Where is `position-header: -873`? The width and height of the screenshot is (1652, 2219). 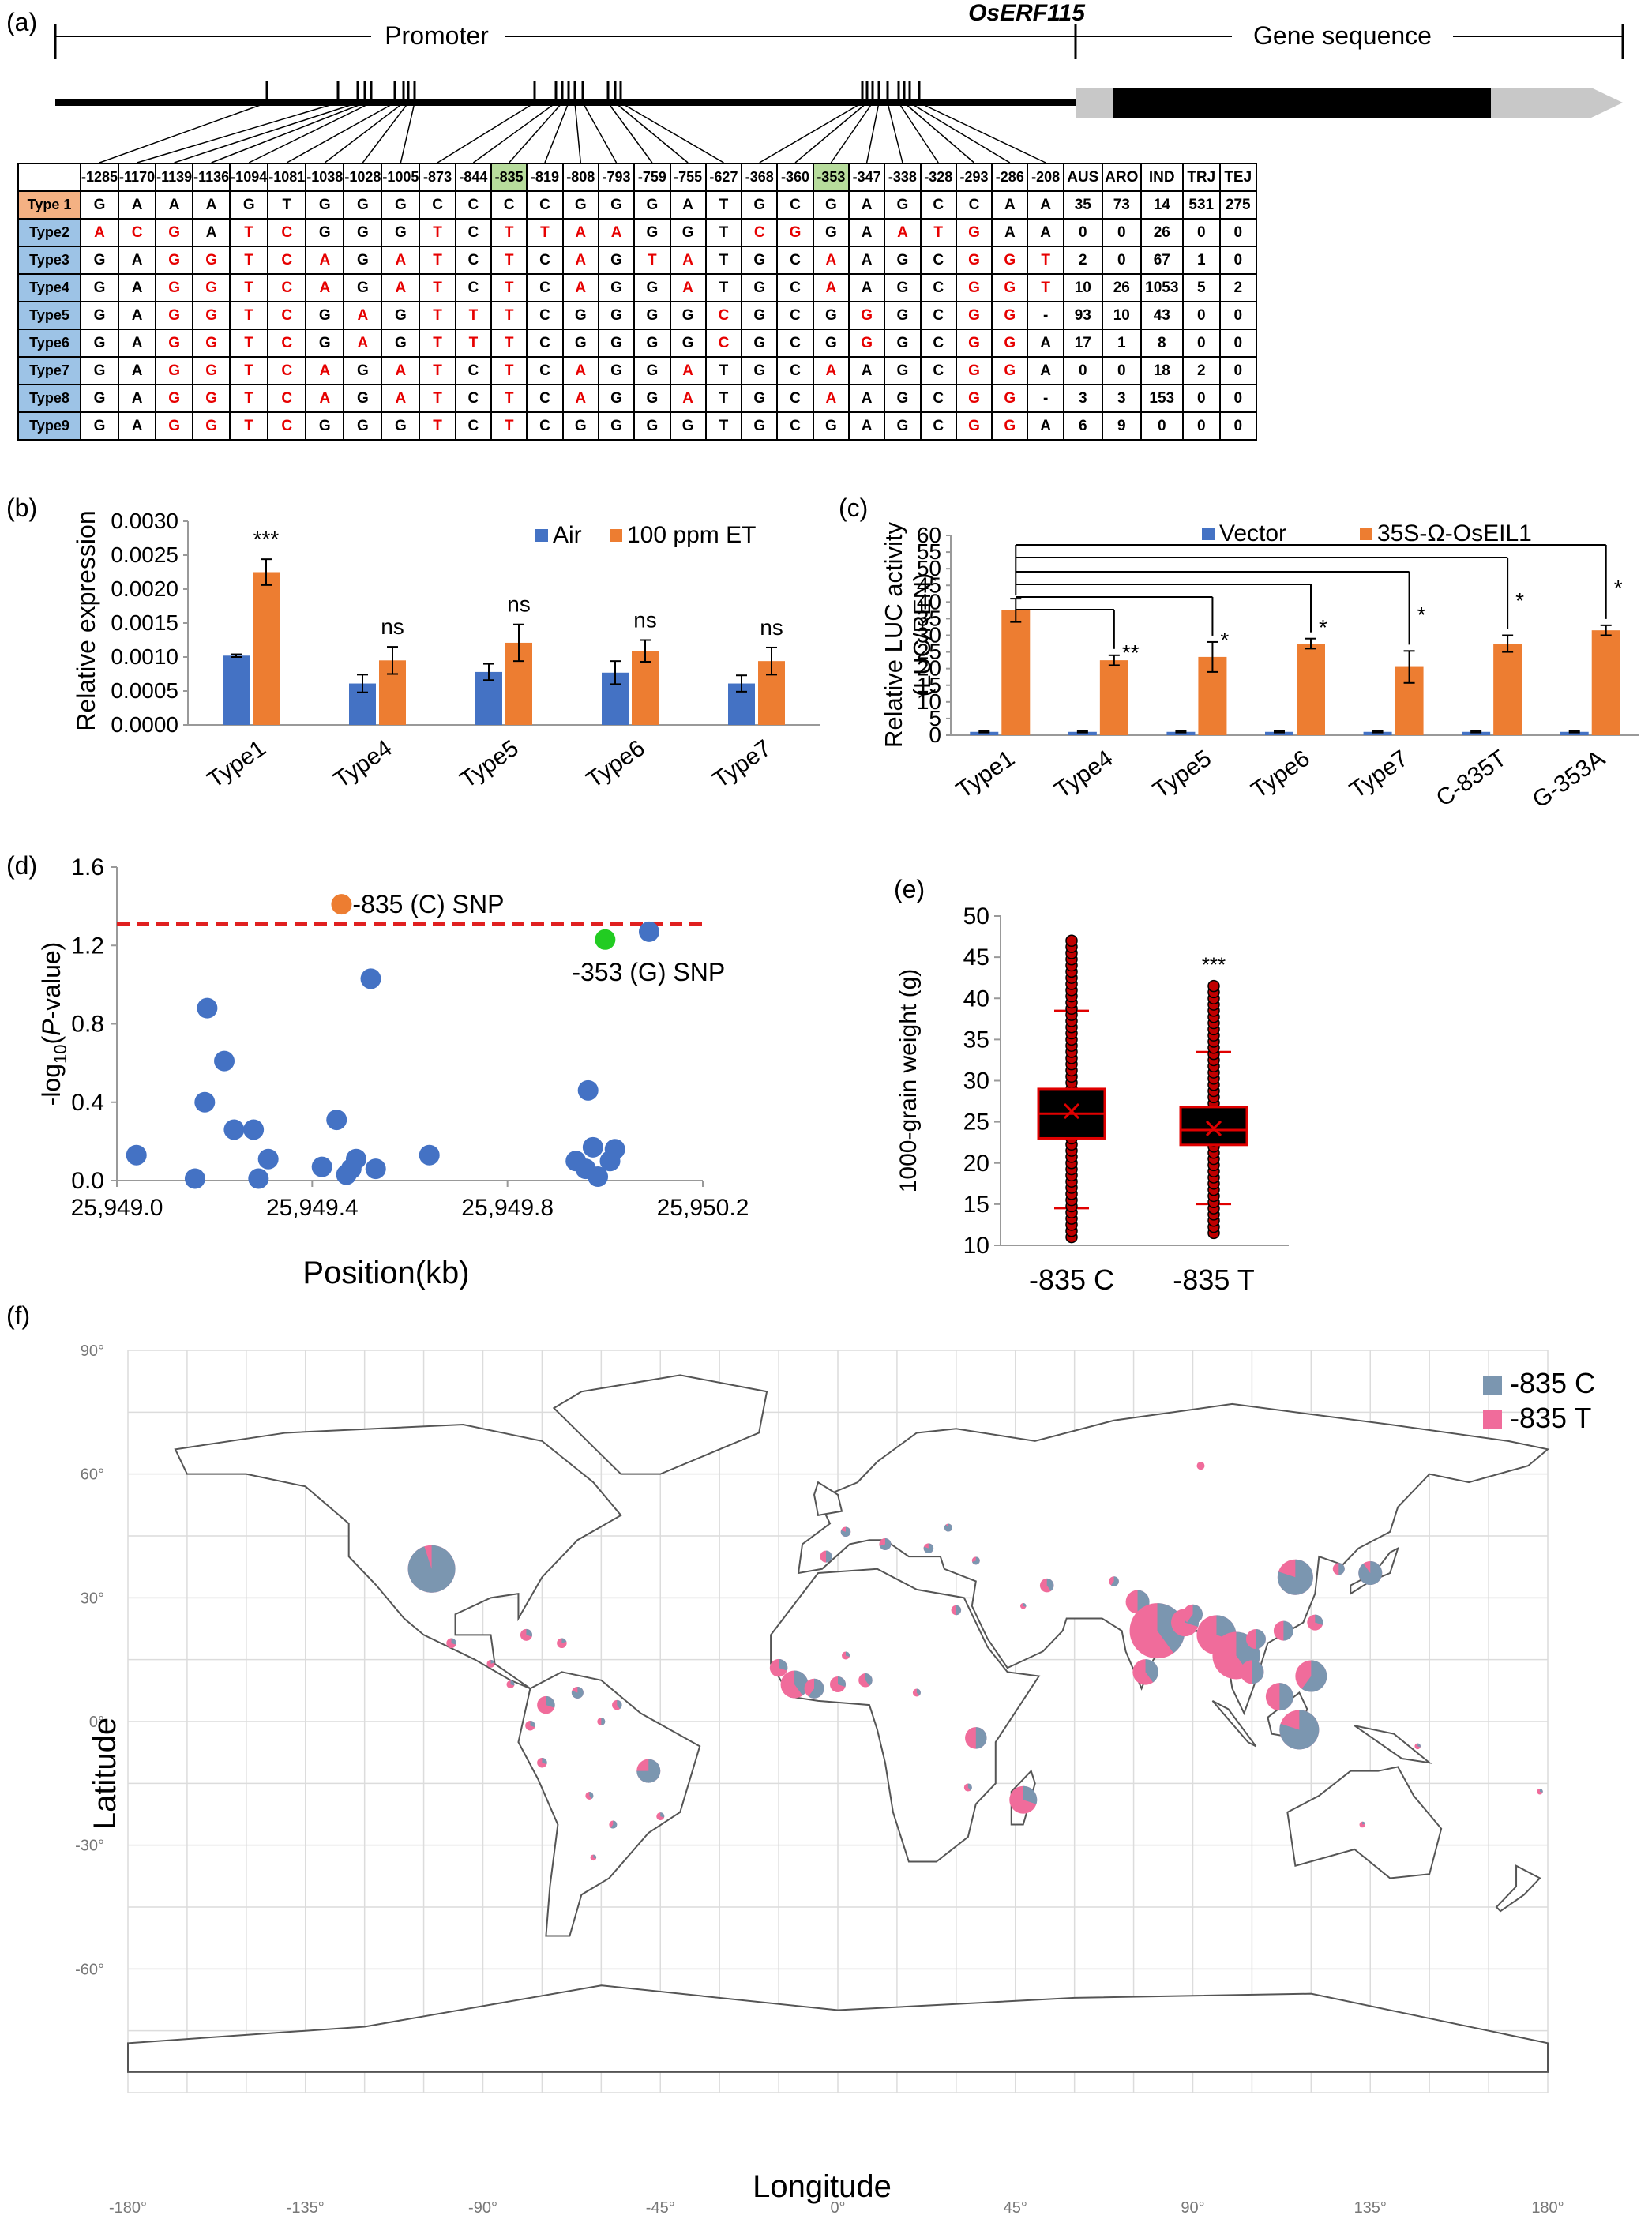 position-header: -873 is located at coordinates (437, 178).